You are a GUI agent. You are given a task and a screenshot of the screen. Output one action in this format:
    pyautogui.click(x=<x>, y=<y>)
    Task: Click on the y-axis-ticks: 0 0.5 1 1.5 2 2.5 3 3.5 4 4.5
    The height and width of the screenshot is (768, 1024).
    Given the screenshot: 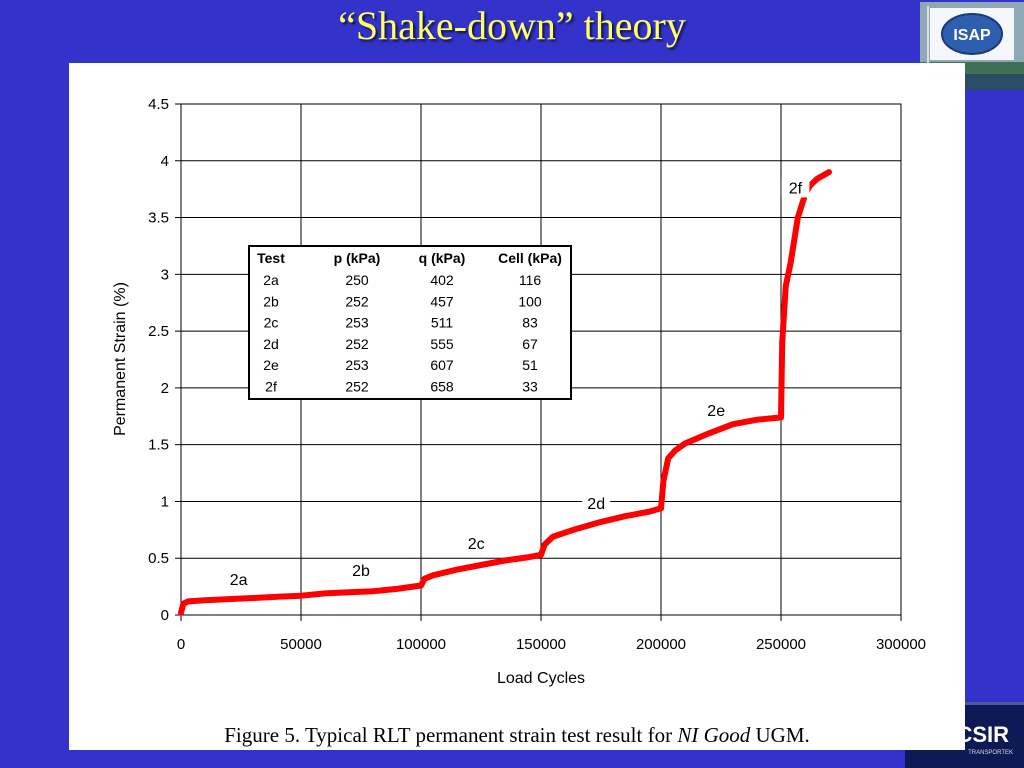 What is the action you would take?
    pyautogui.click(x=164, y=360)
    